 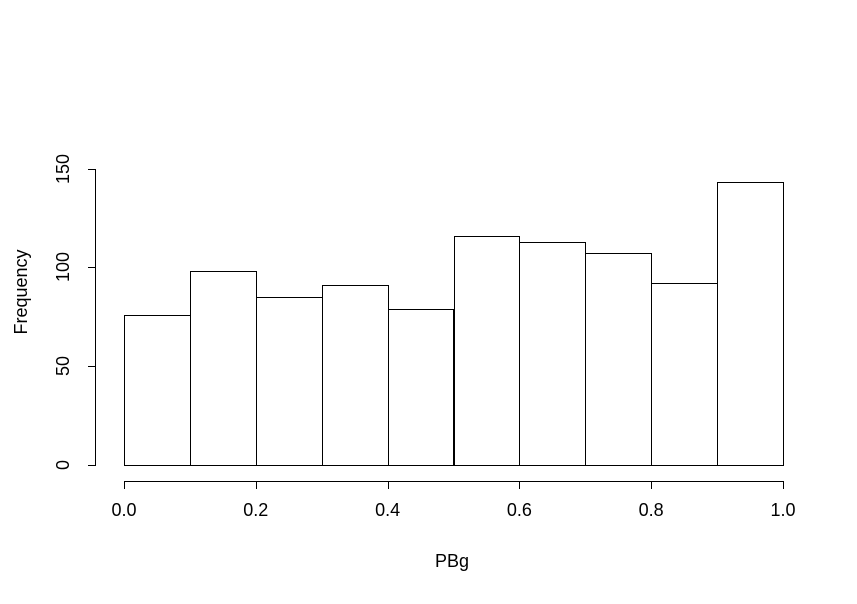 What do you see at coordinates (651, 510) in the screenshot?
I see `x-tick-label: 0.8` at bounding box center [651, 510].